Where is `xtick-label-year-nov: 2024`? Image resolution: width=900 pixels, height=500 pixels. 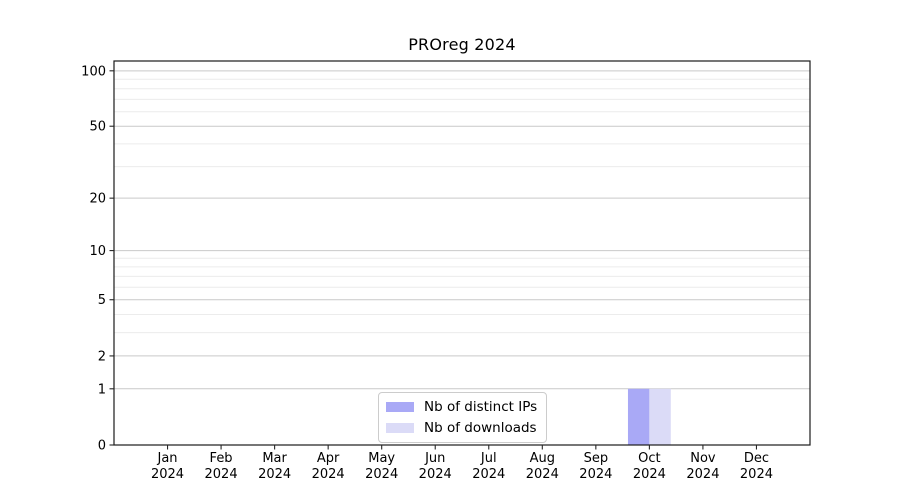 xtick-label-year-nov: 2024 is located at coordinates (702, 474).